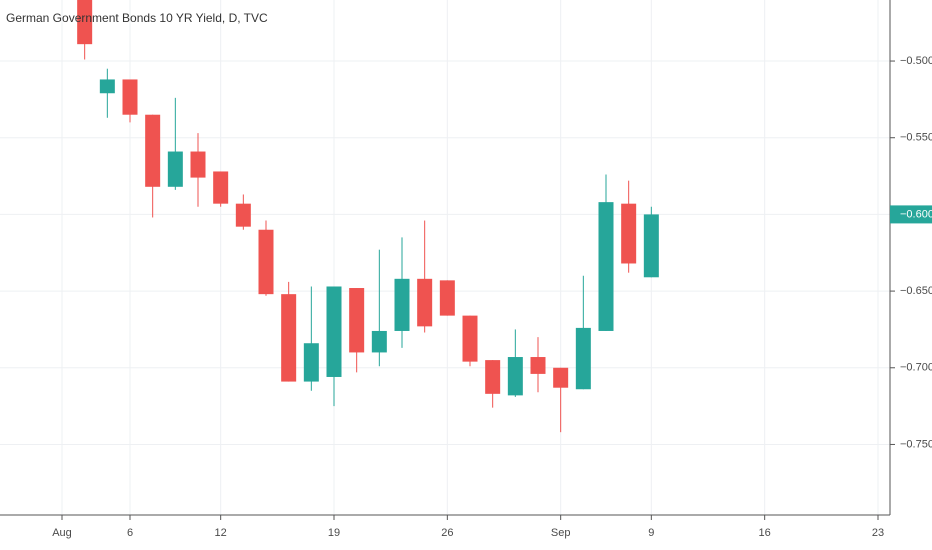 The height and width of the screenshot is (550, 932). Describe the element at coordinates (916, 291) in the screenshot. I see `y-tick-label: −0.650` at that location.